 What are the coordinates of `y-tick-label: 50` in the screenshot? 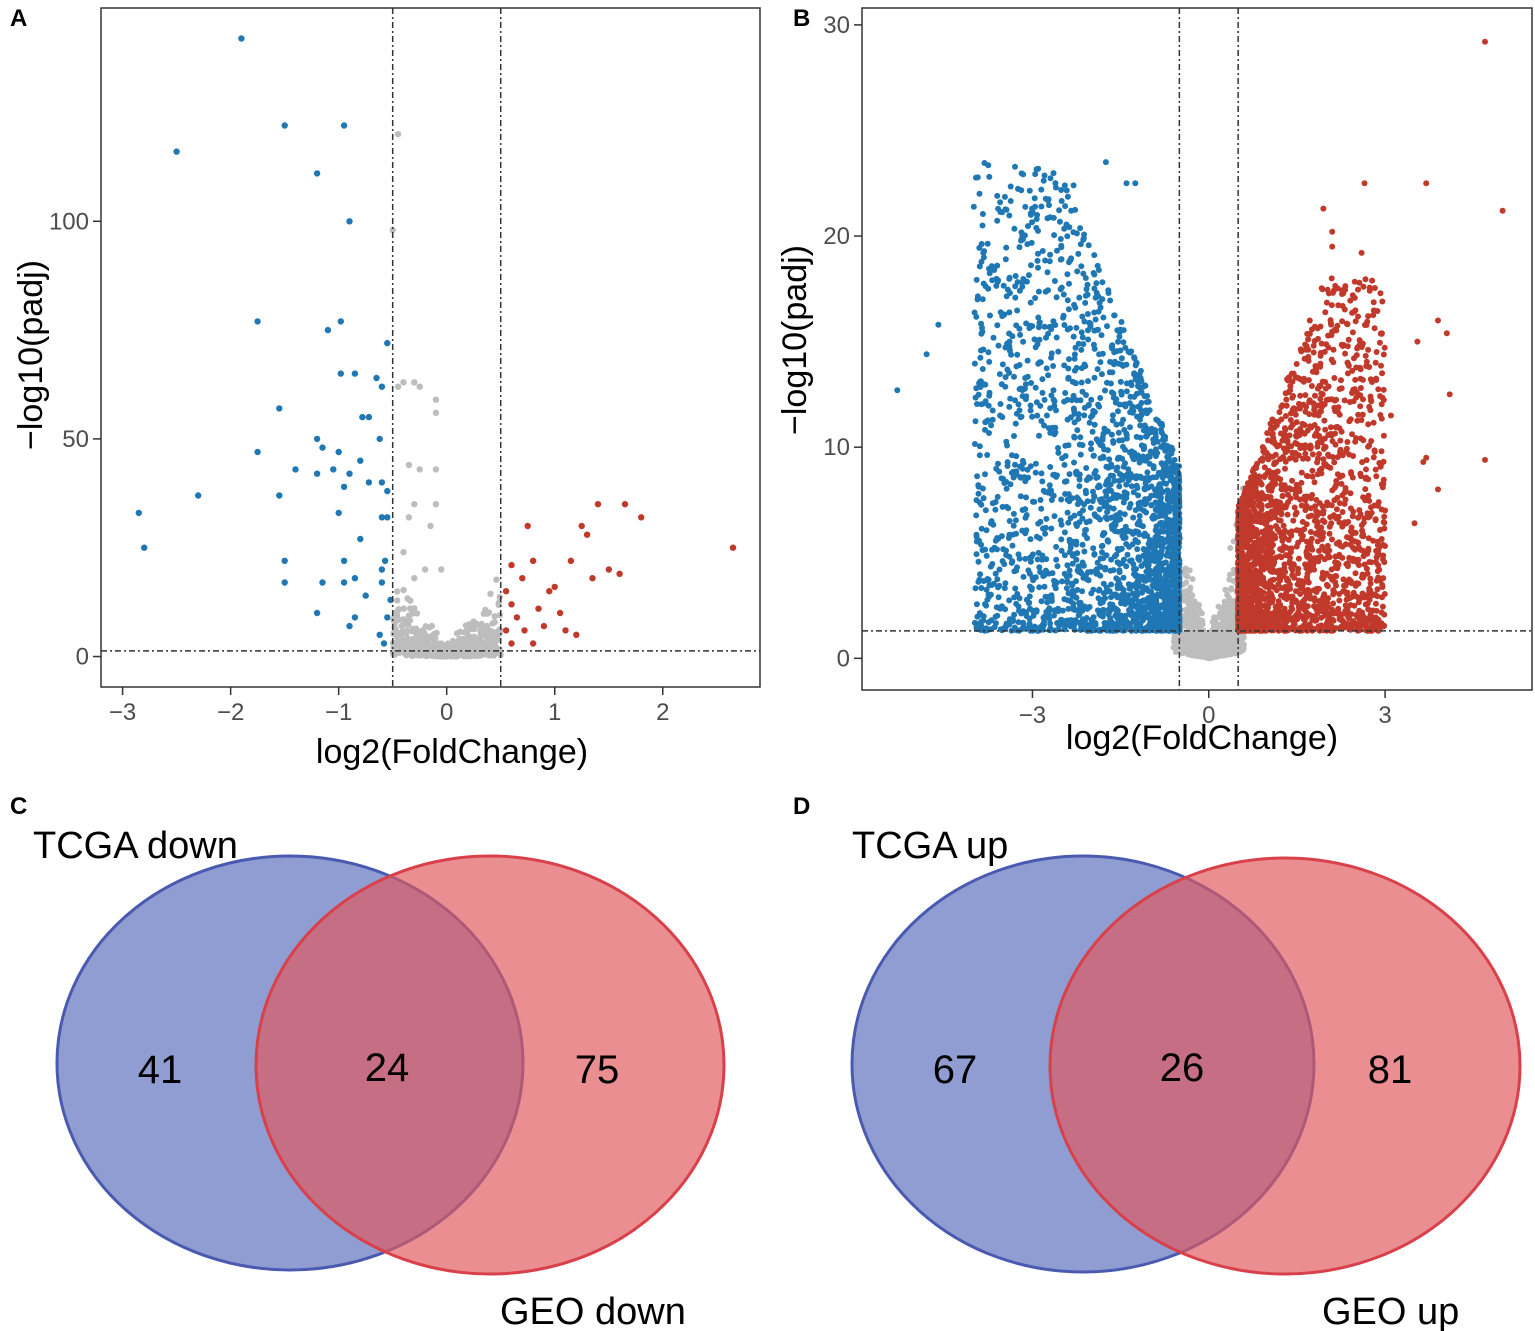 It's located at (75, 439).